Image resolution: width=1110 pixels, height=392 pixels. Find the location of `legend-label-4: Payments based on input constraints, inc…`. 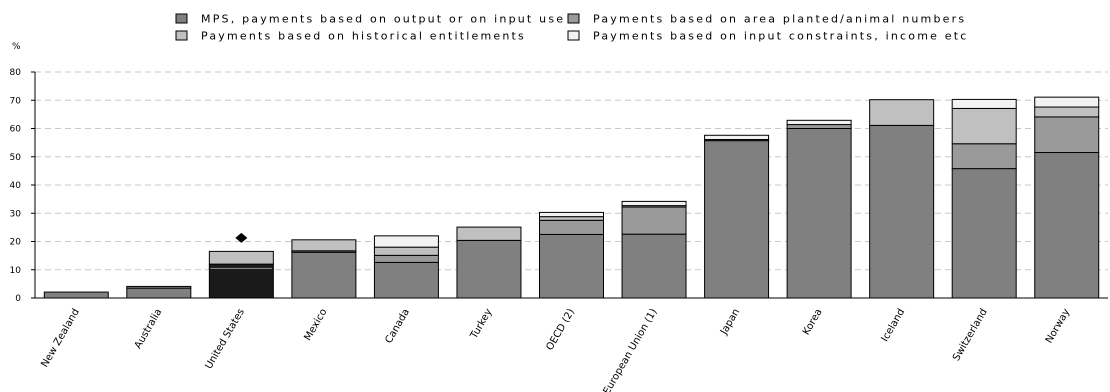

legend-label-4: Payments based on input constraints, inc… is located at coordinates (781, 36).